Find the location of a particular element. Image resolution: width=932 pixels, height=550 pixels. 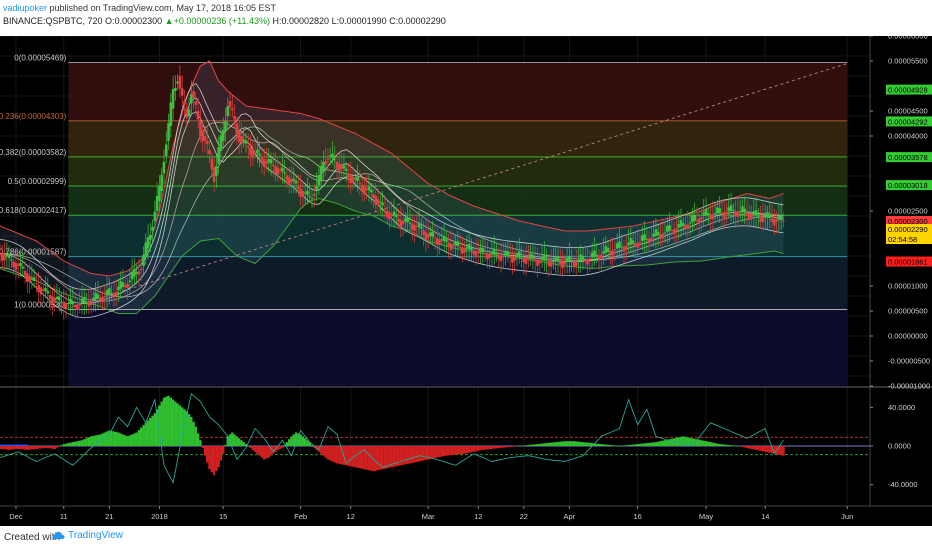

author-link: vadiupoker is located at coordinates (25, 8).